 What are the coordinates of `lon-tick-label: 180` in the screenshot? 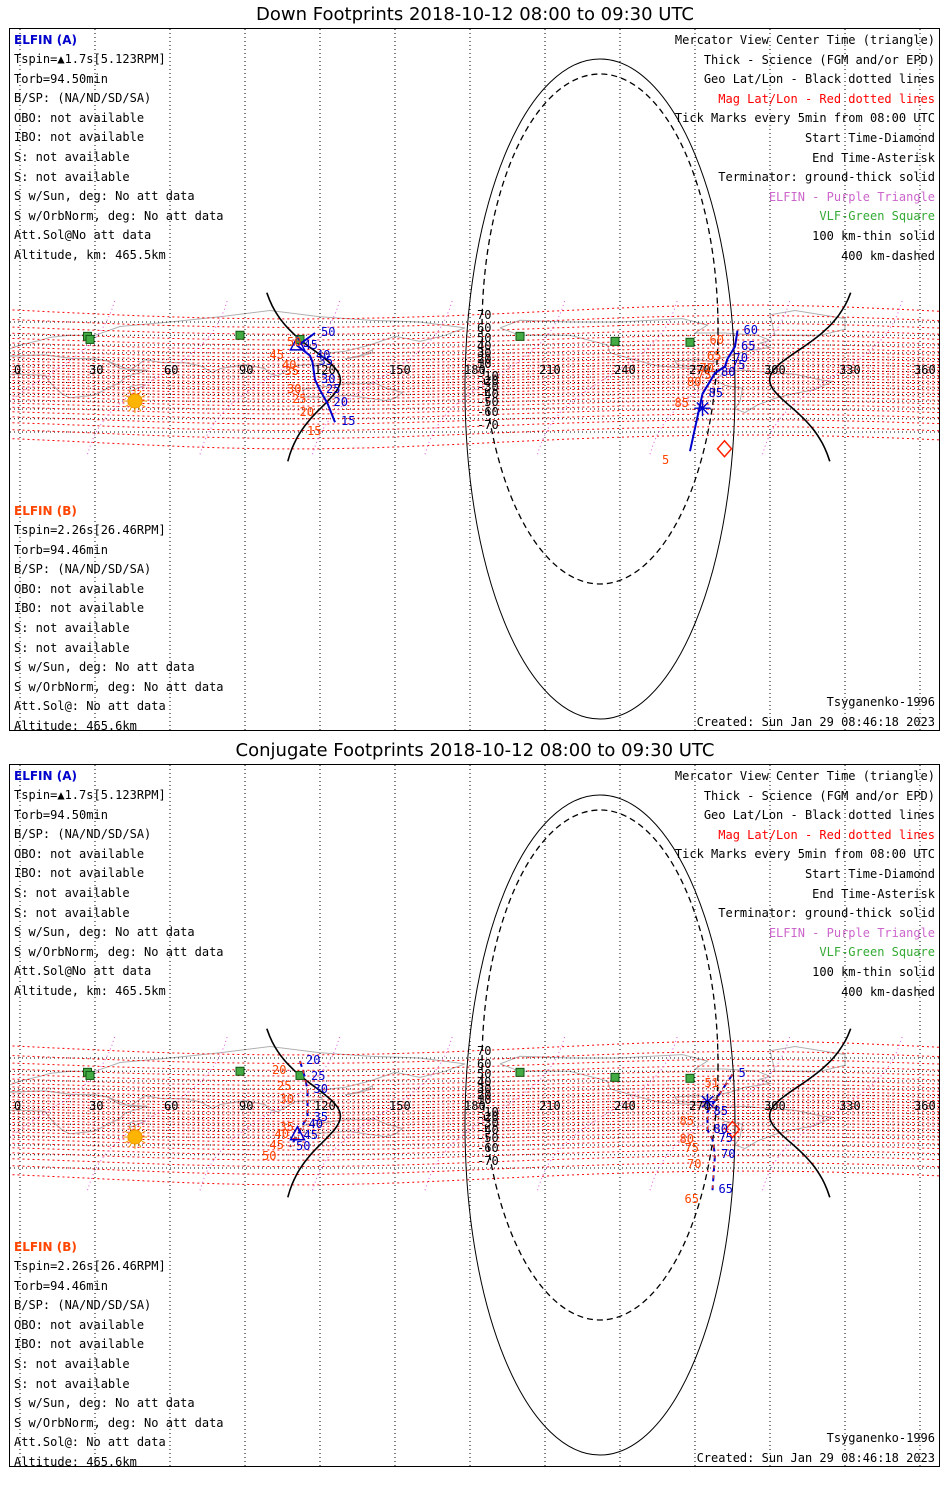 It's located at (475, 370).